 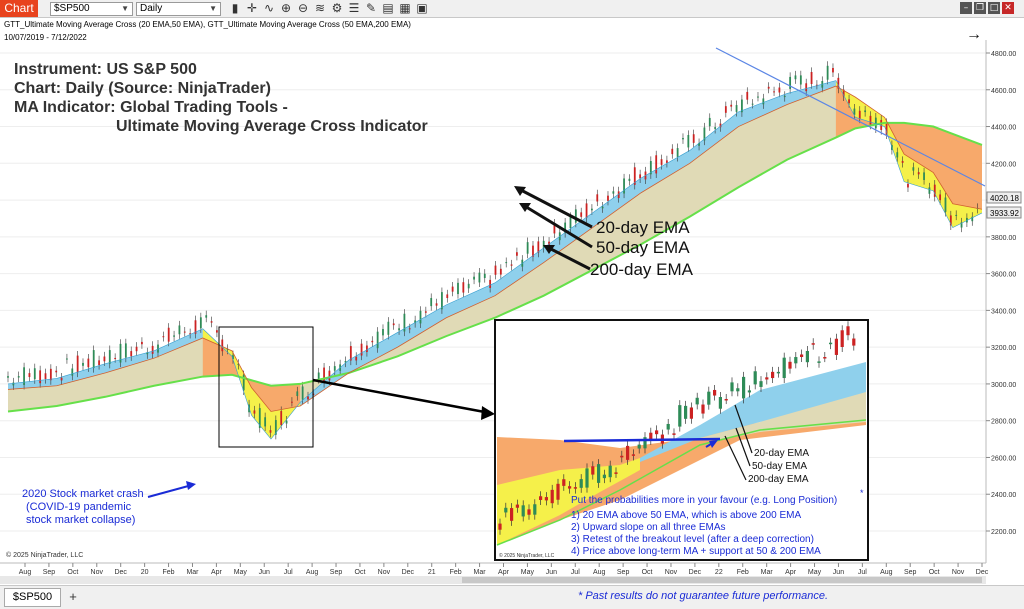 I want to click on inset-point-2: 2) Upward slope on all three EMAs, so click(x=648, y=527).